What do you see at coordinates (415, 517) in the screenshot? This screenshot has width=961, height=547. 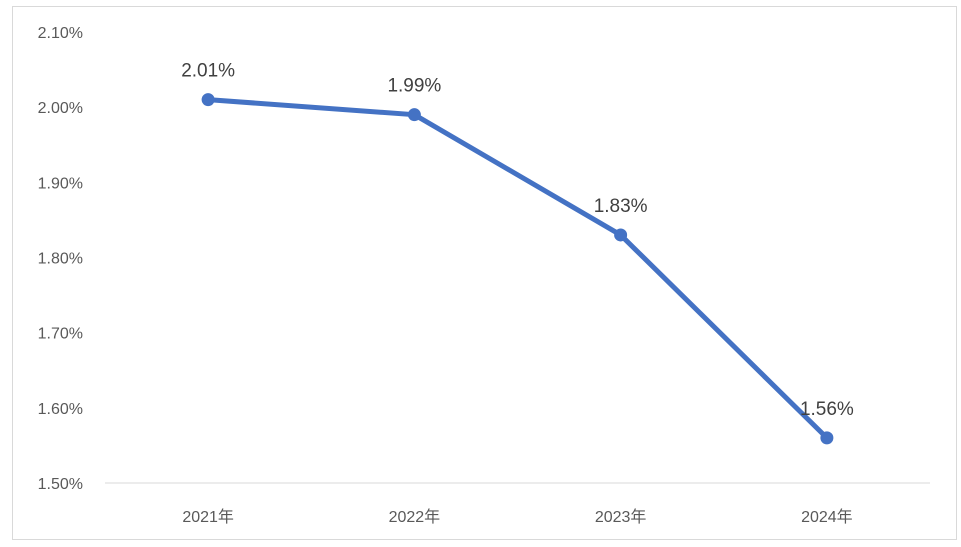 I see `x-tick-label: 2022年` at bounding box center [415, 517].